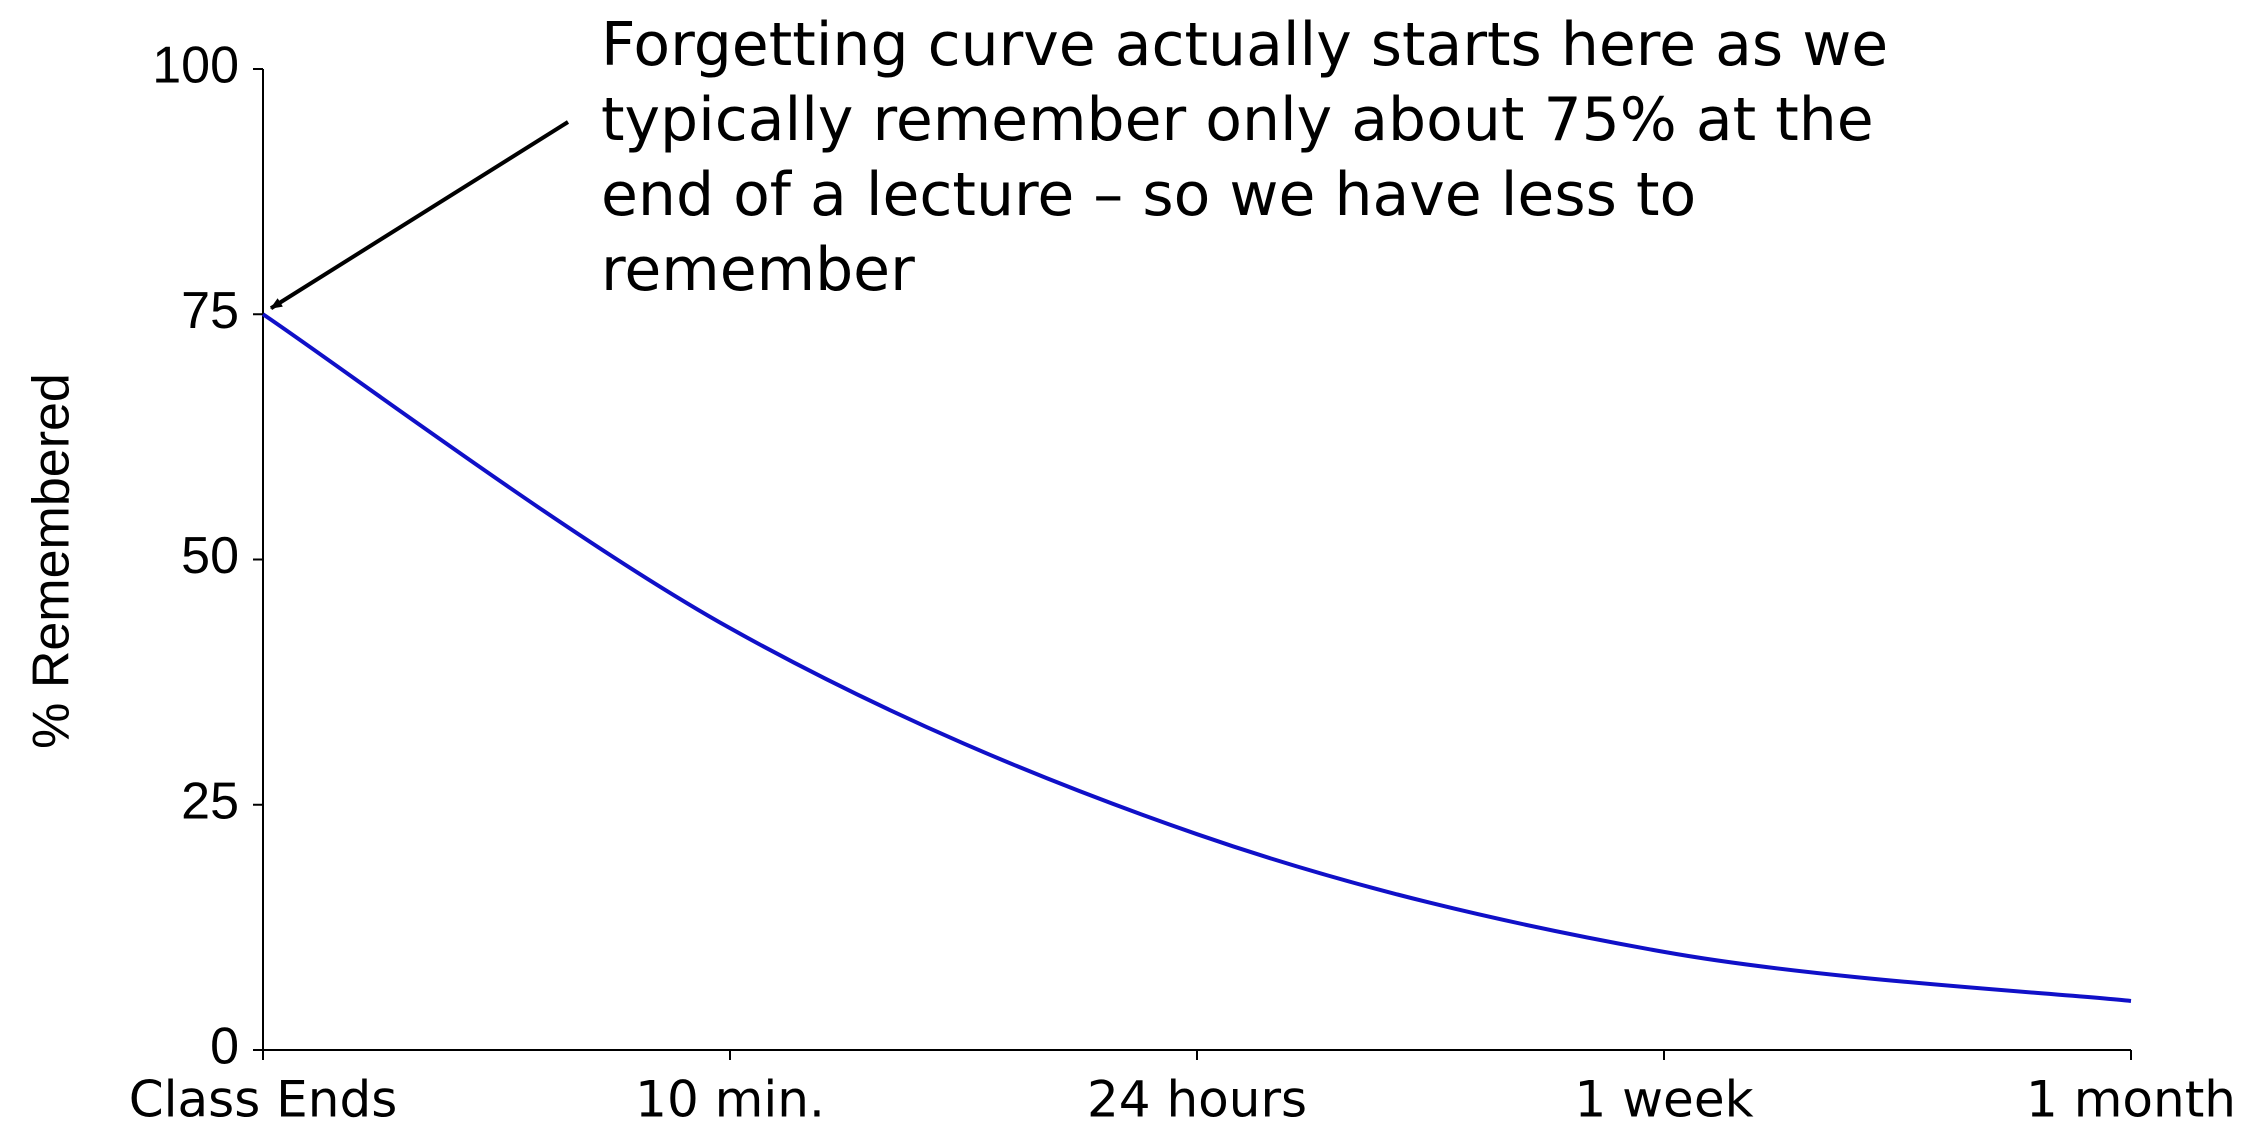  What do you see at coordinates (758, 270) in the screenshot?
I see `annotation-text: remember` at bounding box center [758, 270].